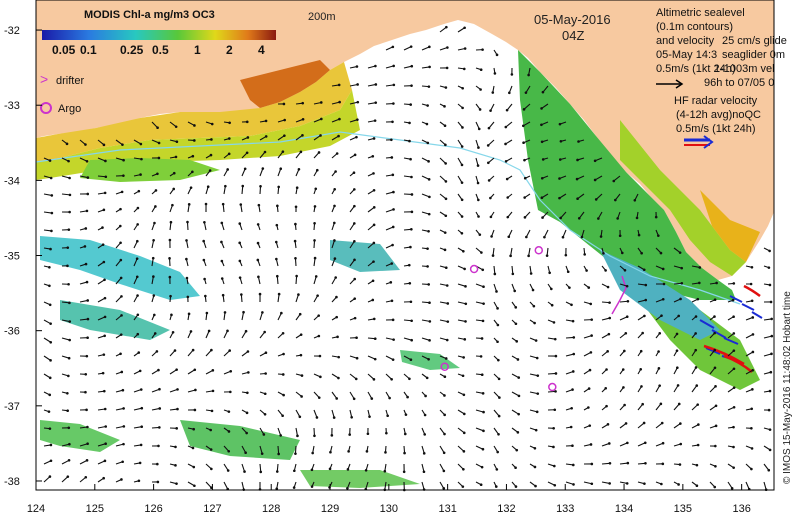  I want to click on longitude-tick-label: 132, so click(506, 509).